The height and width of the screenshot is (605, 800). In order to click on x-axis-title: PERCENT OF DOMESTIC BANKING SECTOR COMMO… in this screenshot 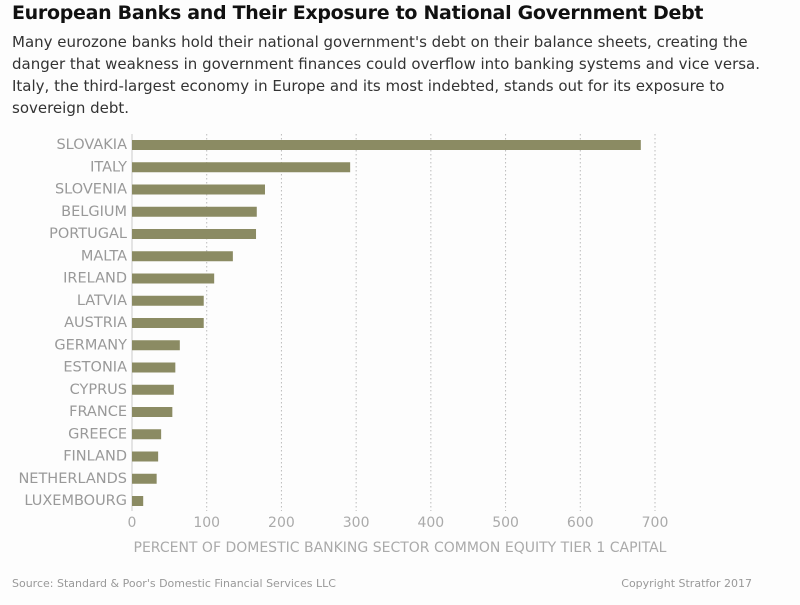, I will do `click(400, 548)`.